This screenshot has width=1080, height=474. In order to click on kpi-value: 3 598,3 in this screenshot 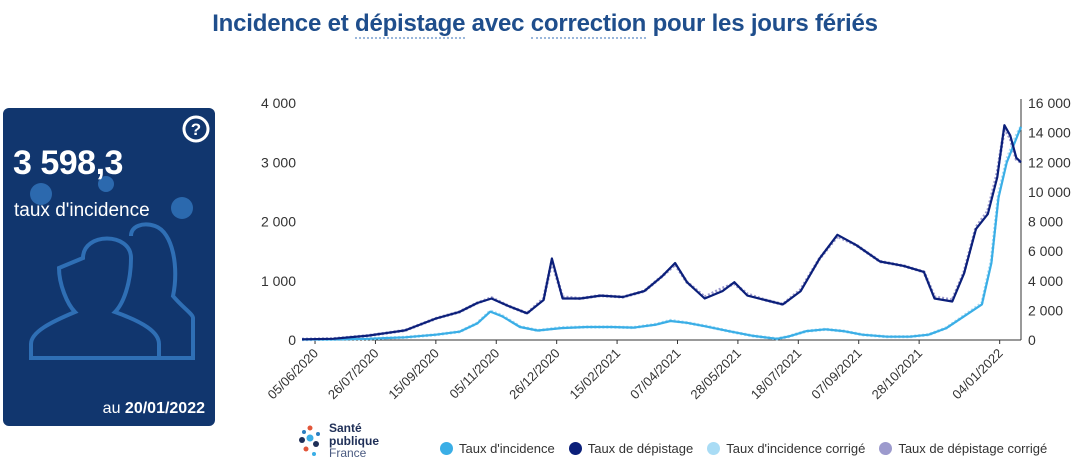, I will do `click(68, 163)`.